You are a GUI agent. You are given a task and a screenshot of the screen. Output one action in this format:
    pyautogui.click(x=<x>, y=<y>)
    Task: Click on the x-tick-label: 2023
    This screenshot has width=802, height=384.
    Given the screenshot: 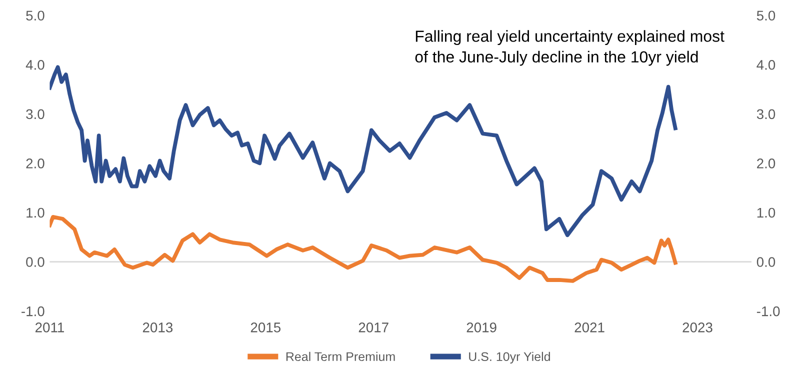 What is the action you would take?
    pyautogui.click(x=697, y=327)
    